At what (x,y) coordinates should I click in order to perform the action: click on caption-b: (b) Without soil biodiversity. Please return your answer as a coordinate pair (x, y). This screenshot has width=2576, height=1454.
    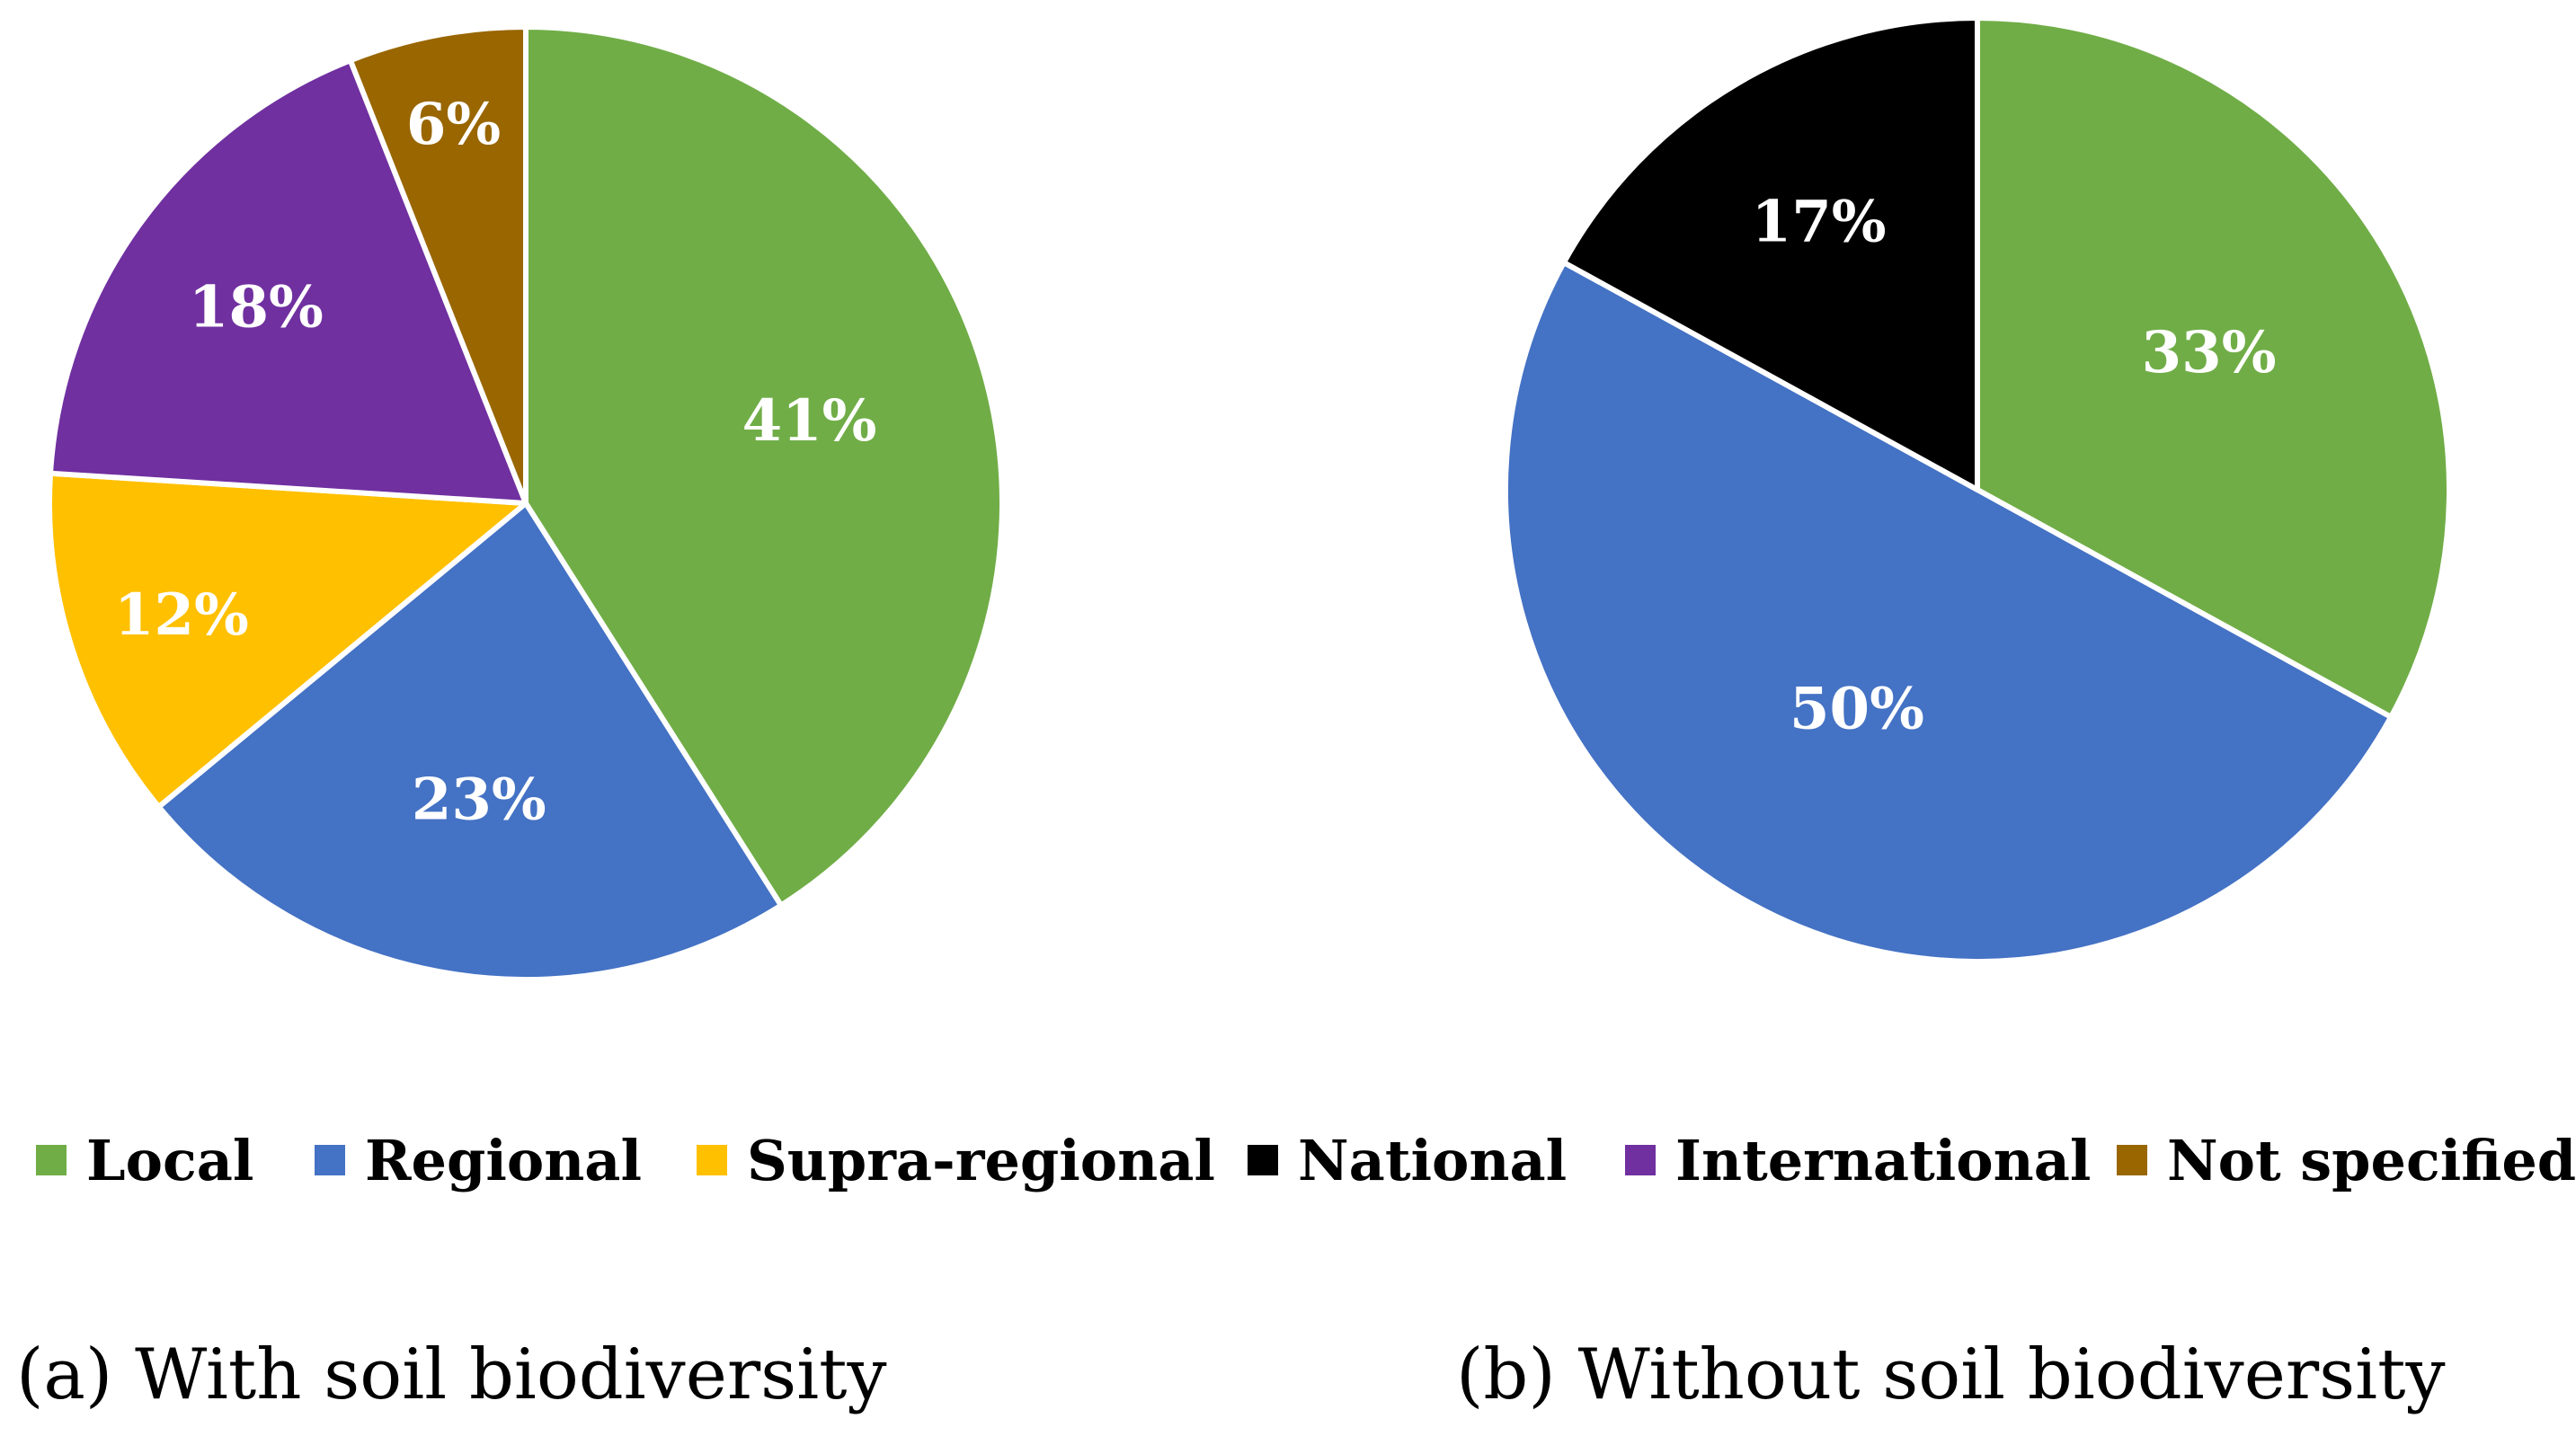
    Looking at the image, I should click on (1951, 1374).